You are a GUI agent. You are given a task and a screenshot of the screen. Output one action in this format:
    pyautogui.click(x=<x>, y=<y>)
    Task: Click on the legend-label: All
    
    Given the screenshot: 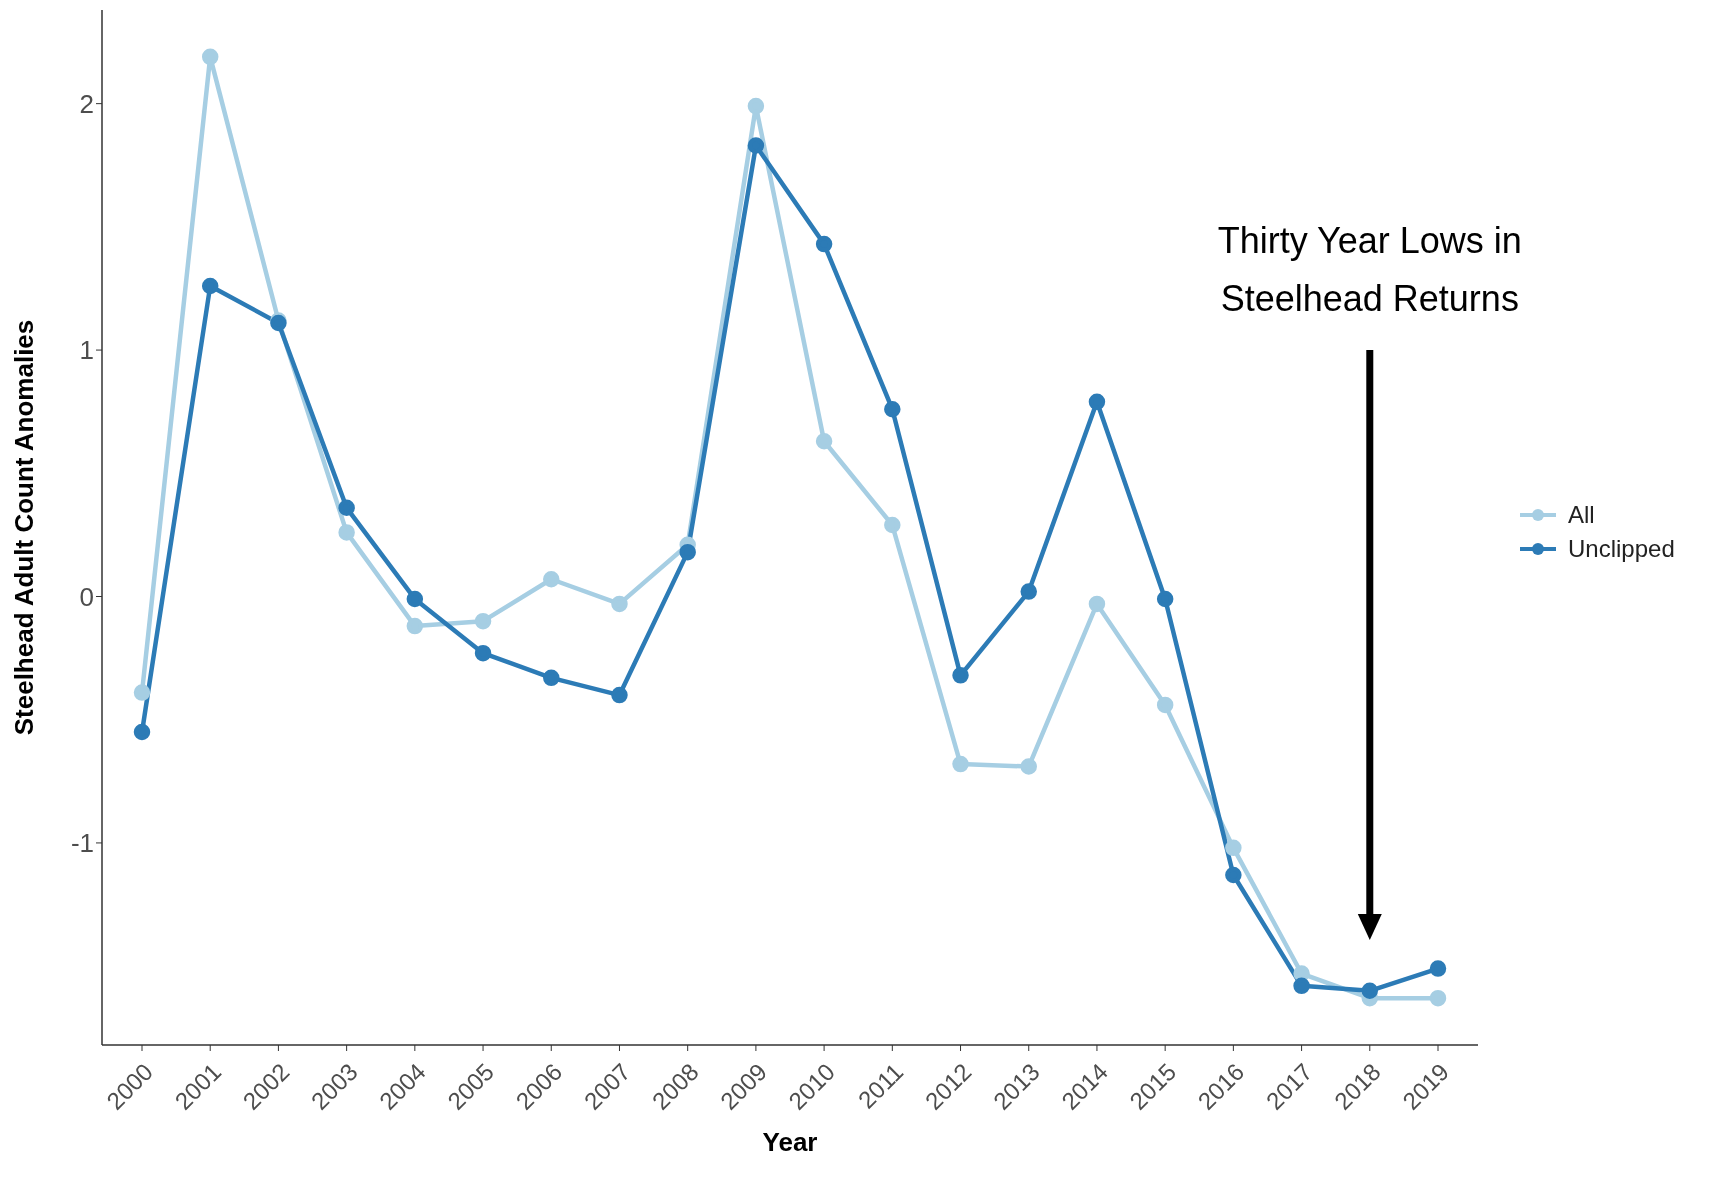 What is the action you would take?
    pyautogui.click(x=1581, y=515)
    